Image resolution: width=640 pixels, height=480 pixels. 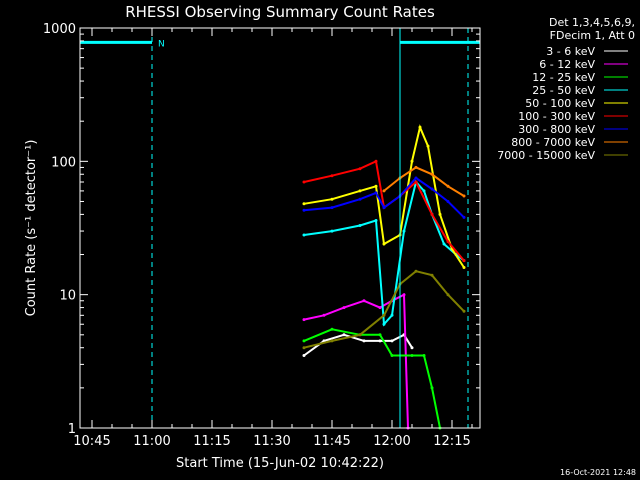 I want to click on x-tick-label: 11:30, so click(x=271, y=441).